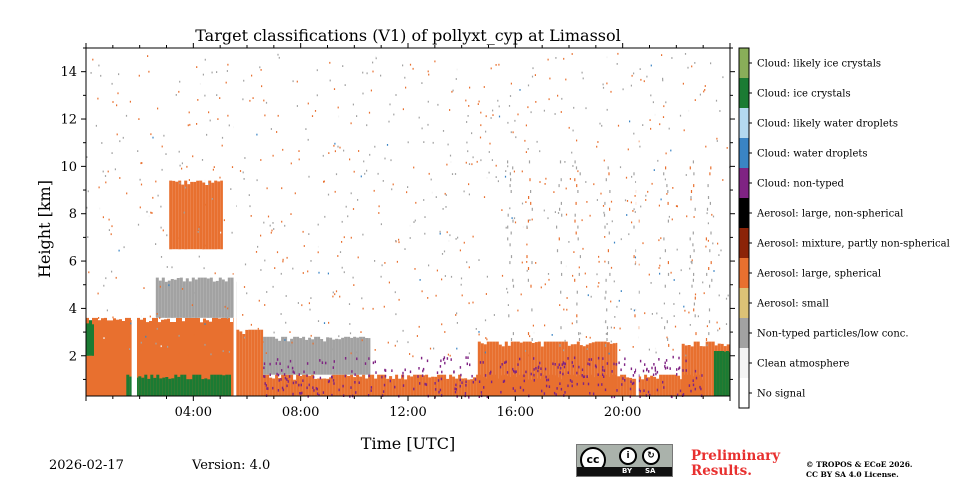 This screenshot has width=960, height=480. Describe the element at coordinates (781, 394) in the screenshot. I see `legend-label: No signal` at that location.